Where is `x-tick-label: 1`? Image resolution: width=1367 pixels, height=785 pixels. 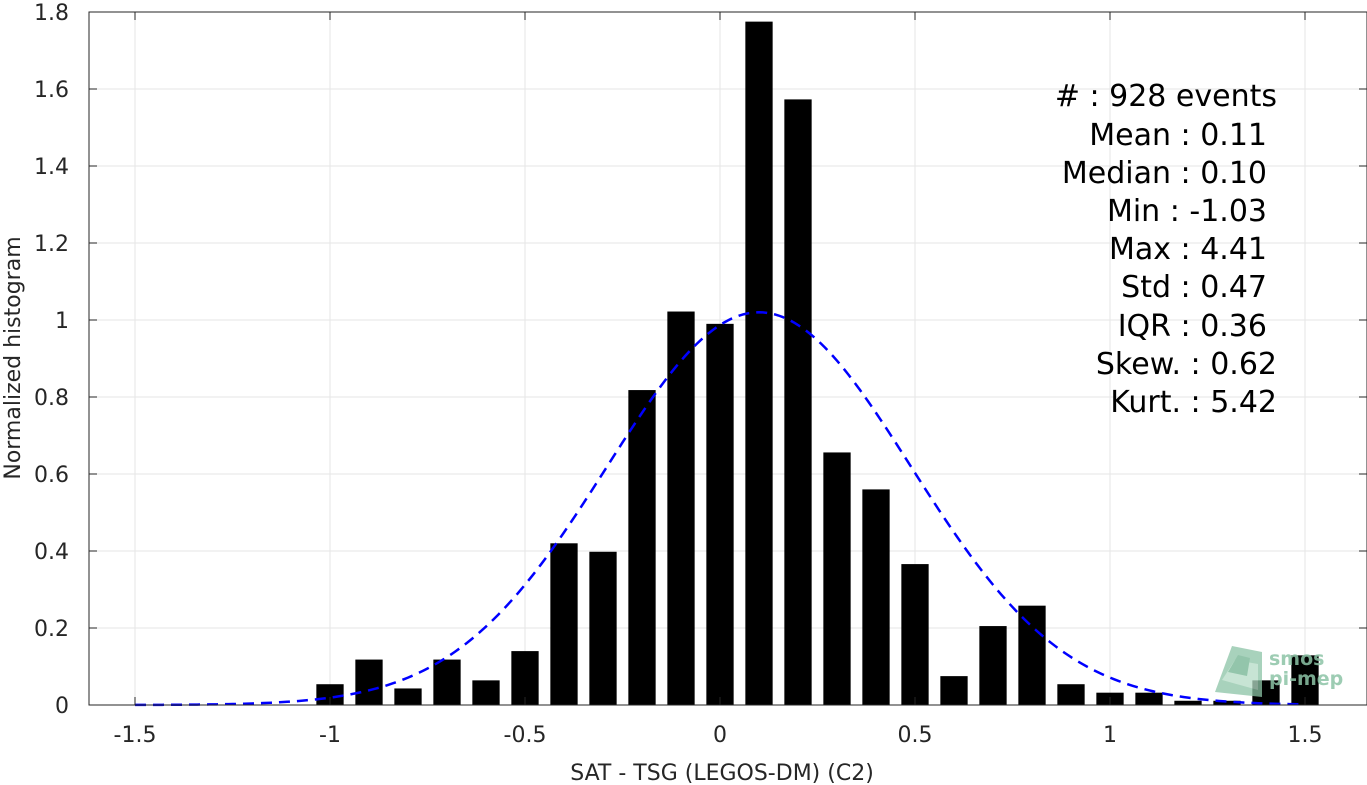 x-tick-label: 1 is located at coordinates (1110, 735).